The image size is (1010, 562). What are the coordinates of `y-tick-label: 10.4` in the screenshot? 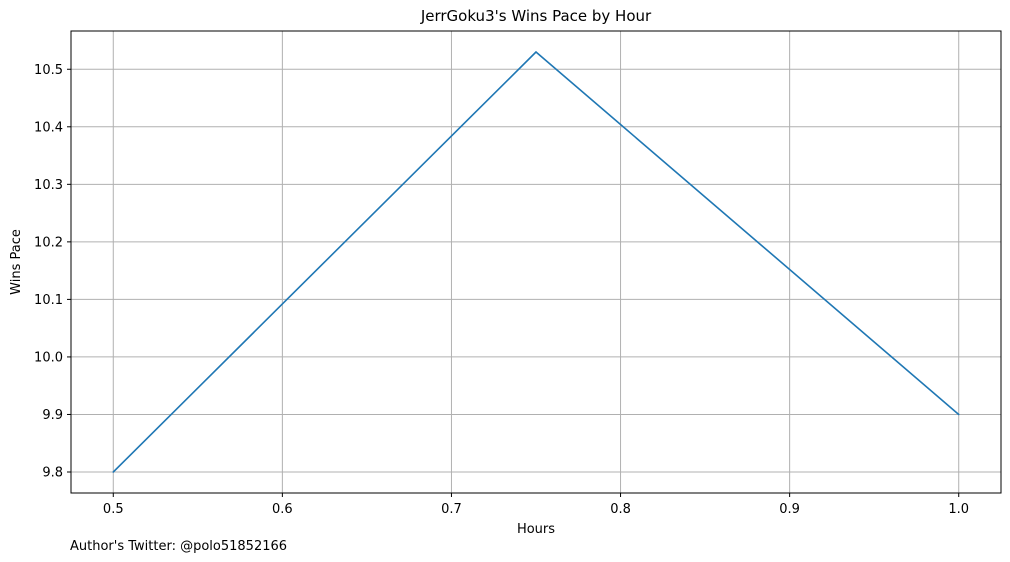 It's located at (48, 127).